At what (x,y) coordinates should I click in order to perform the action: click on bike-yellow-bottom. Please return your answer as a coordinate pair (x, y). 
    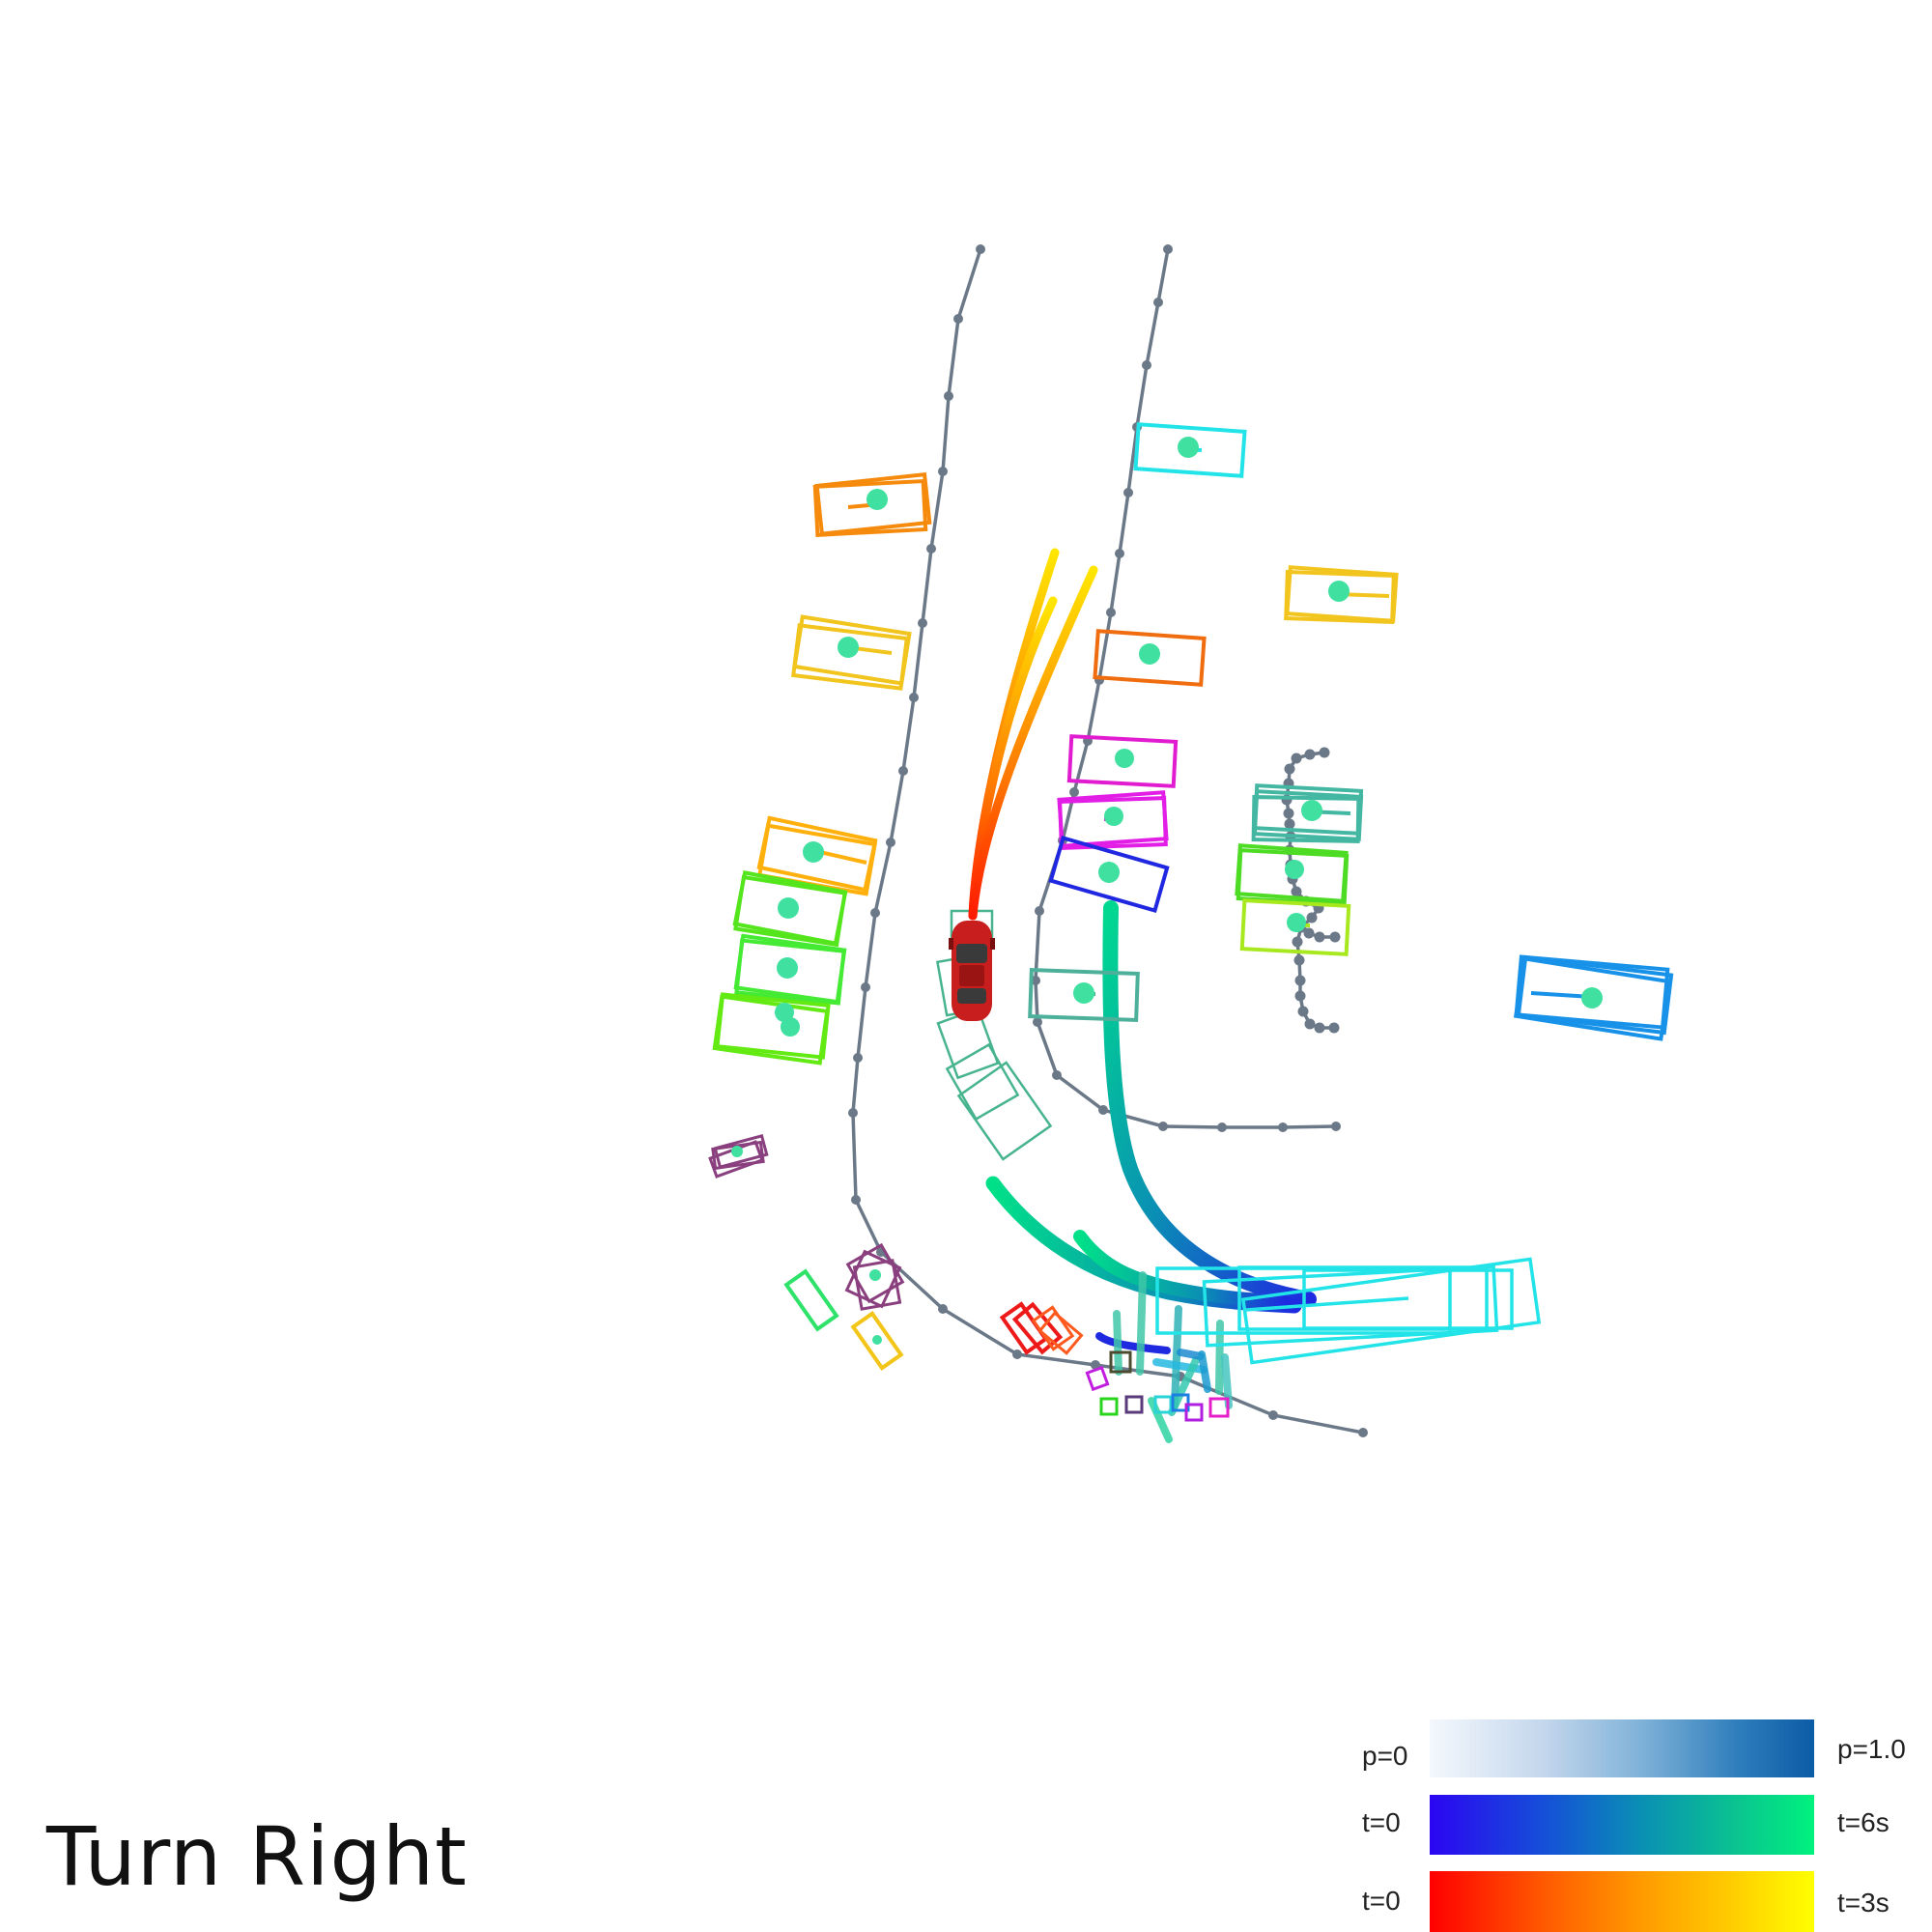
    Looking at the image, I should click on (877, 1341).